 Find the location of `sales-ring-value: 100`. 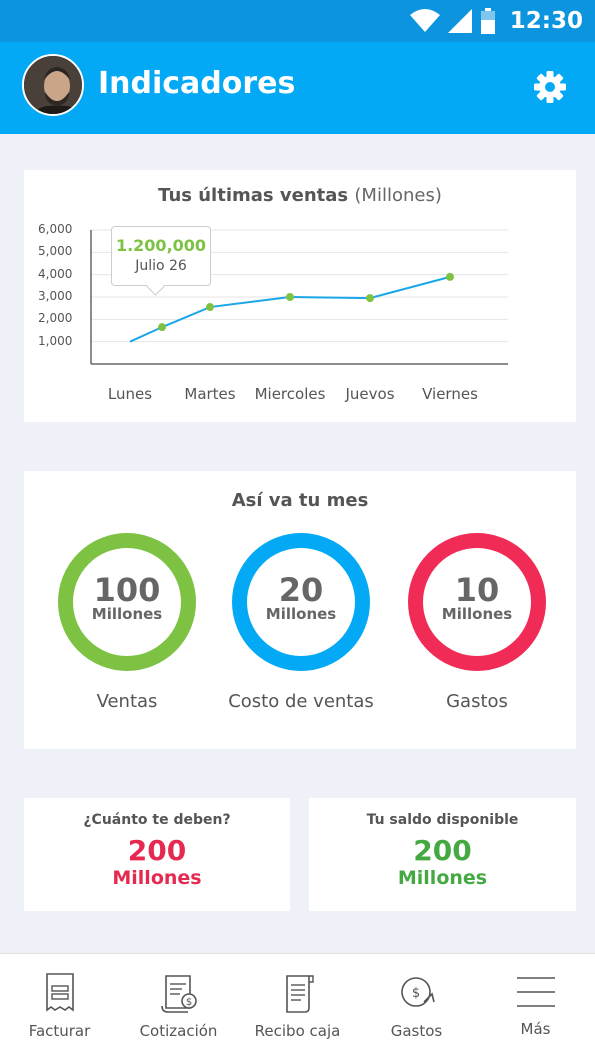

sales-ring-value: 100 is located at coordinates (127, 590).